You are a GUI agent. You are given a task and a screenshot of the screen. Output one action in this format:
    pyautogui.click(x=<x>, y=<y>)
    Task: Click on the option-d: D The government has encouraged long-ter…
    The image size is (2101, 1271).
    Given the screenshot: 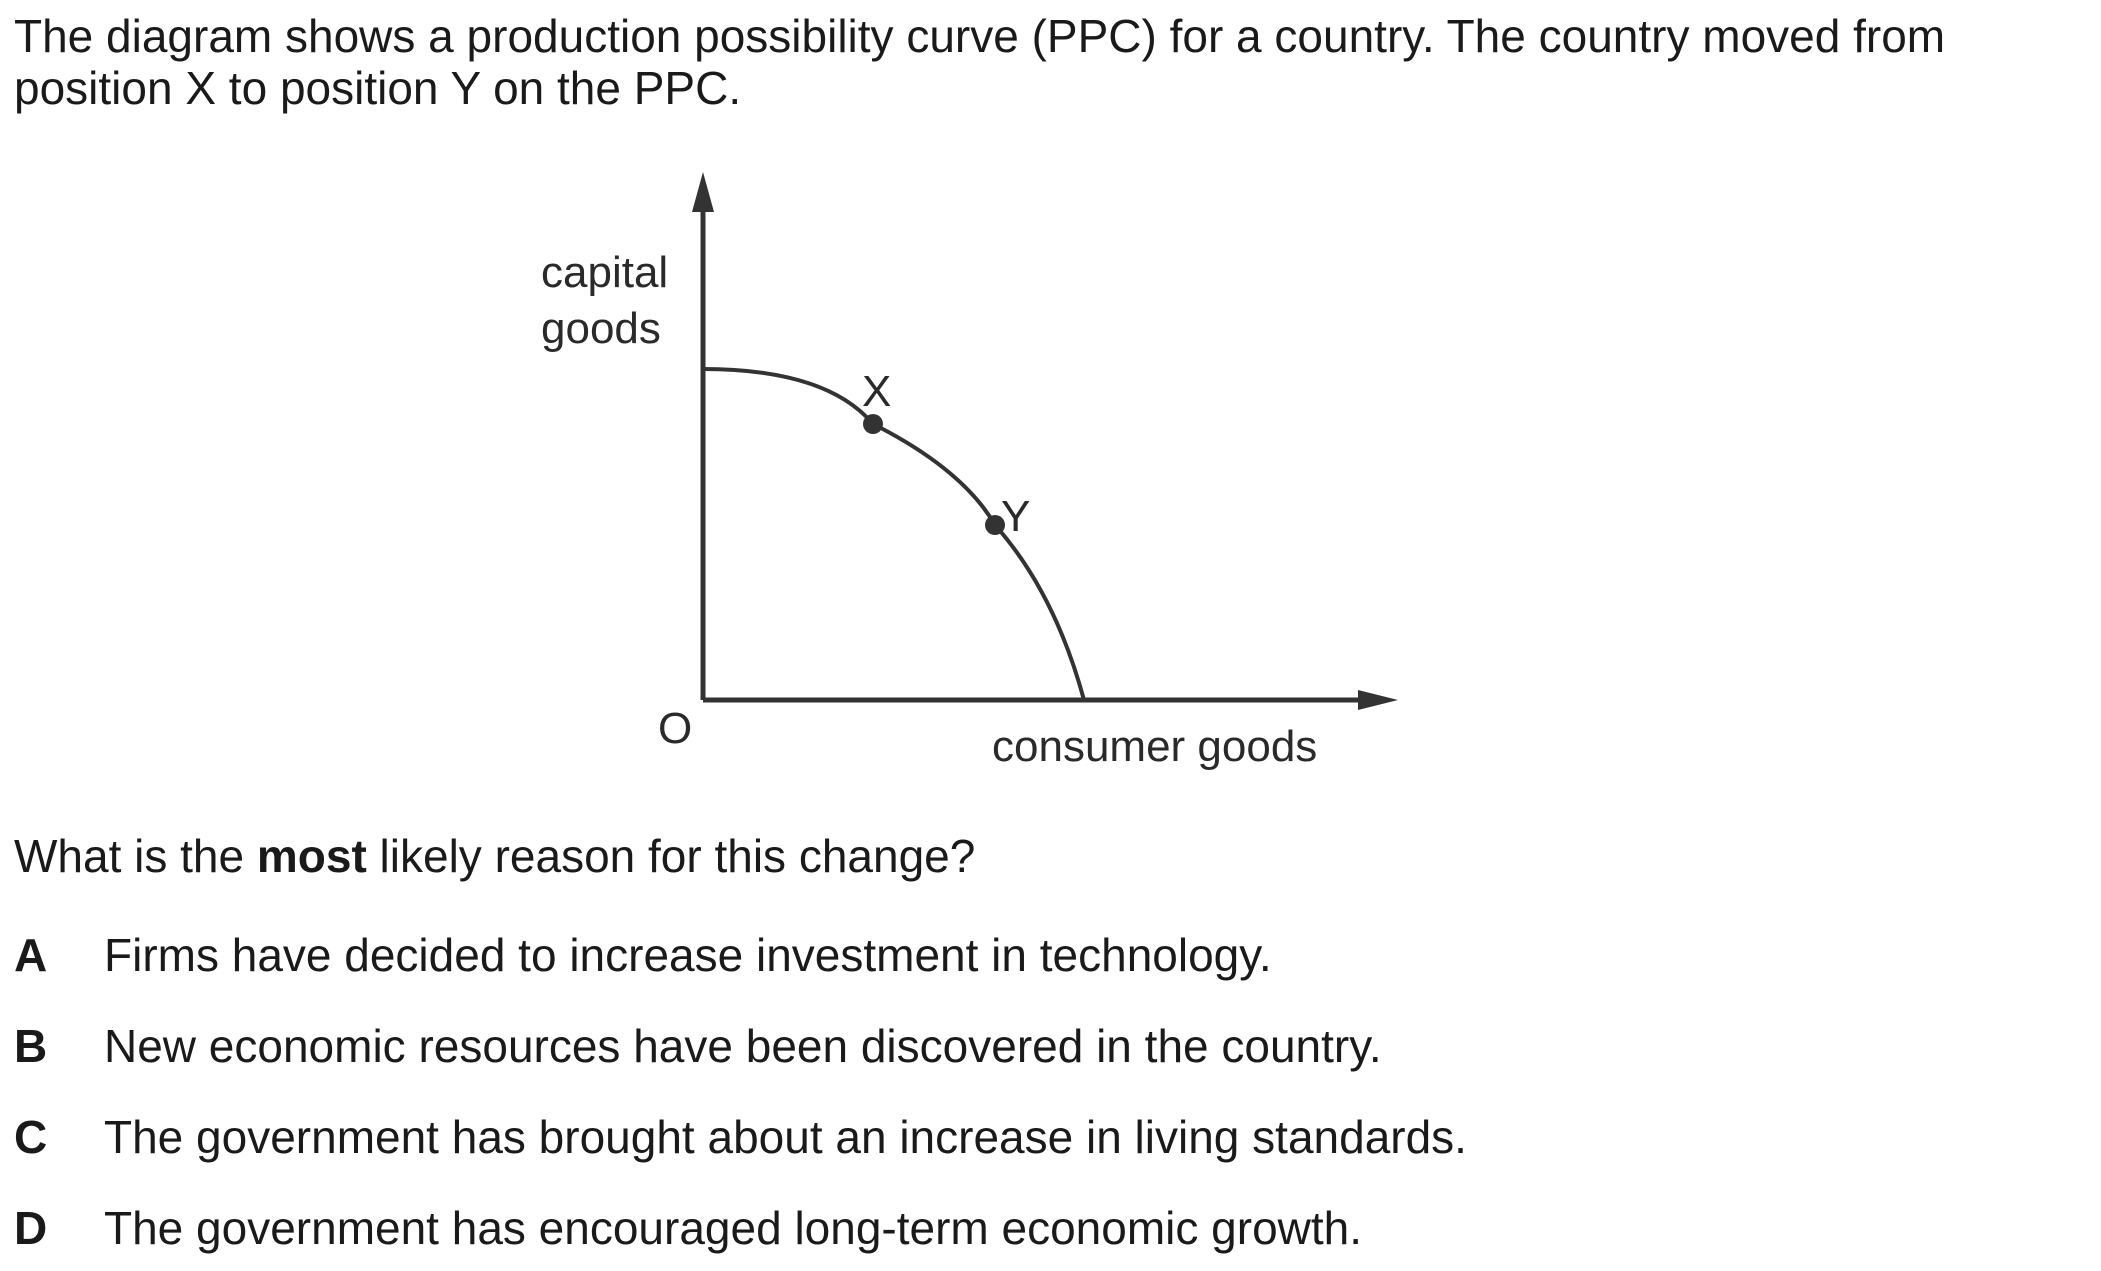 What is the action you would take?
    pyautogui.click(x=688, y=1228)
    